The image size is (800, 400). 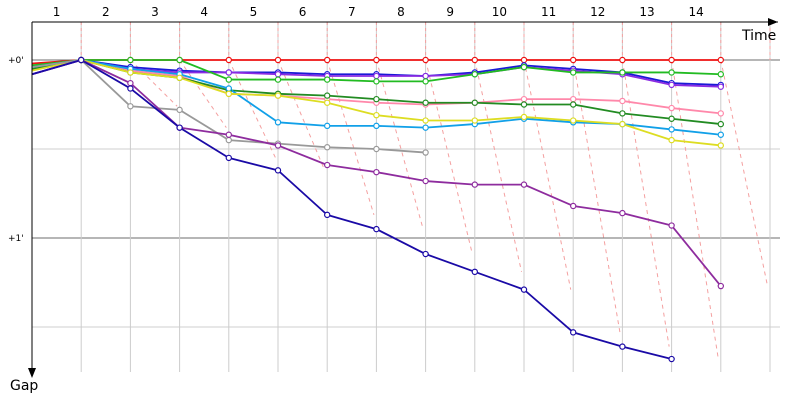 What do you see at coordinates (204, 12) in the screenshot?
I see `x-tick-label: 4` at bounding box center [204, 12].